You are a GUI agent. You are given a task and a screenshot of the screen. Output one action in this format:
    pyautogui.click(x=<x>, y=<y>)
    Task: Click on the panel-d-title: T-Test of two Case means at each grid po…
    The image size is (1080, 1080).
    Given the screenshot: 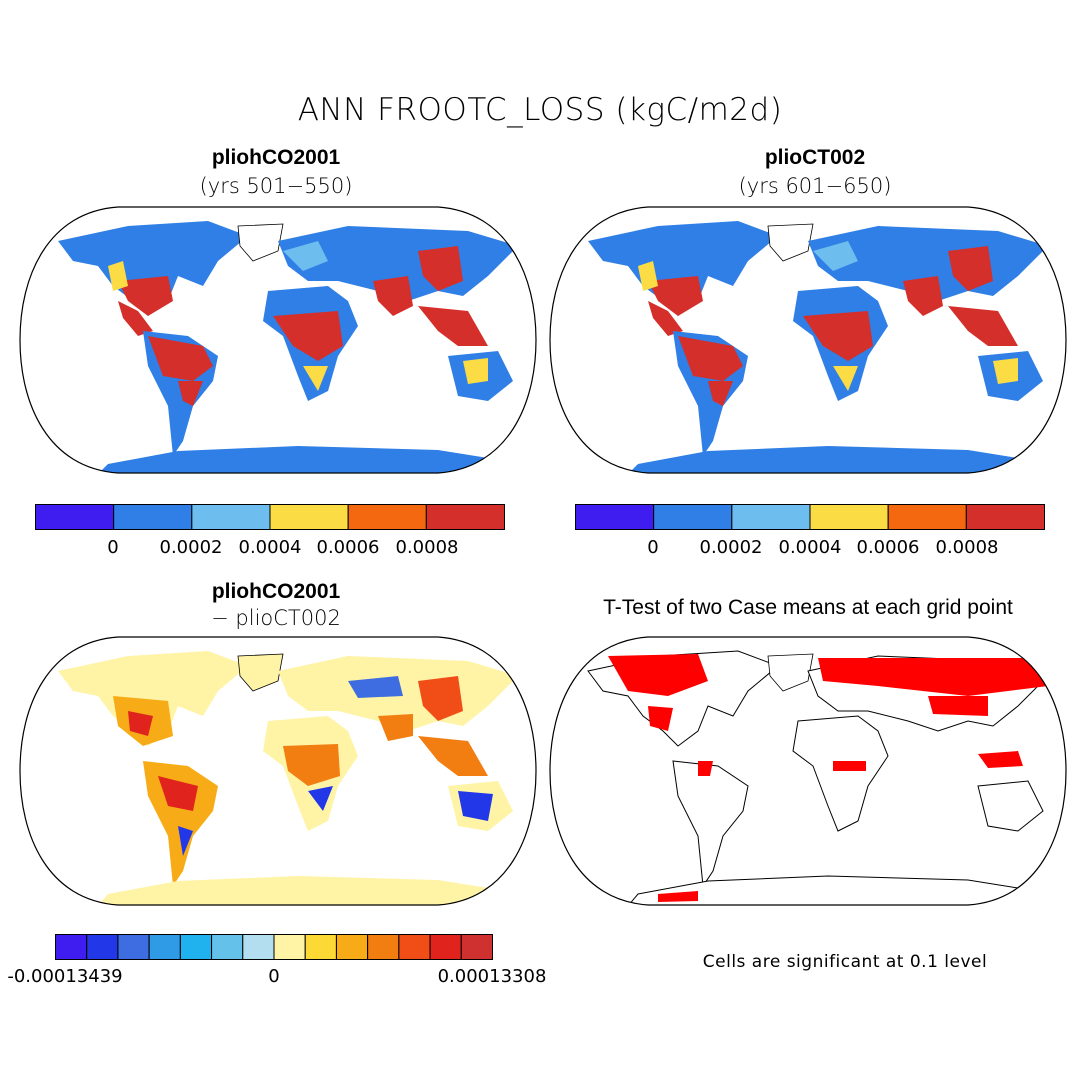 What is the action you would take?
    pyautogui.click(x=808, y=607)
    